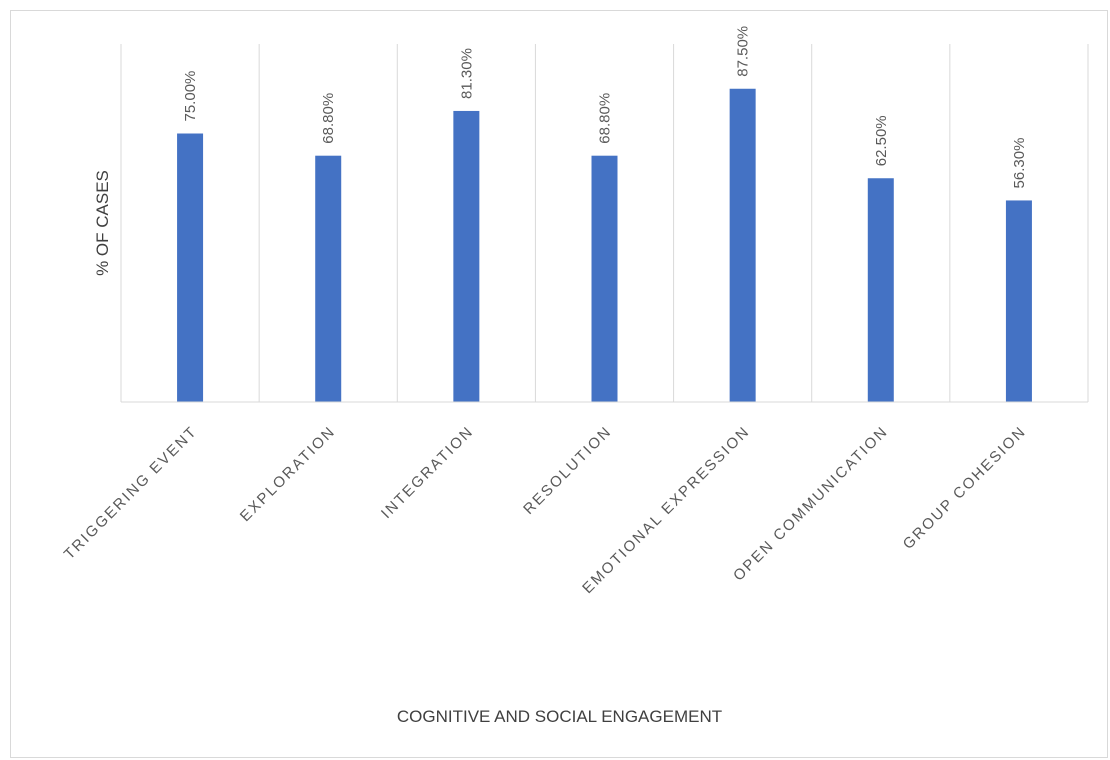 The image size is (1110, 760). I want to click on data-label: 81.30%, so click(466, 73).